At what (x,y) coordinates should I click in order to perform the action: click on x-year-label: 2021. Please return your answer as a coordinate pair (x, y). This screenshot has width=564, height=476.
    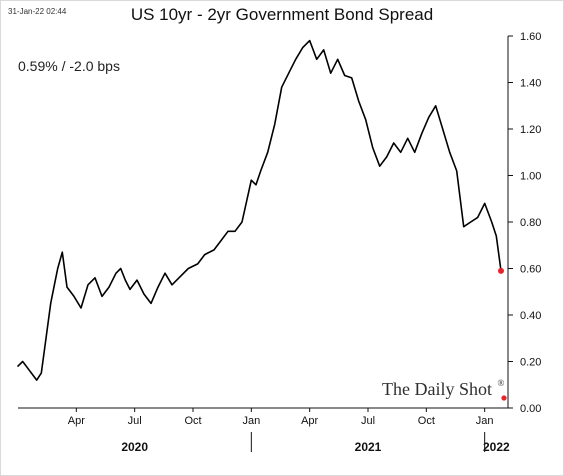
    Looking at the image, I should click on (368, 447).